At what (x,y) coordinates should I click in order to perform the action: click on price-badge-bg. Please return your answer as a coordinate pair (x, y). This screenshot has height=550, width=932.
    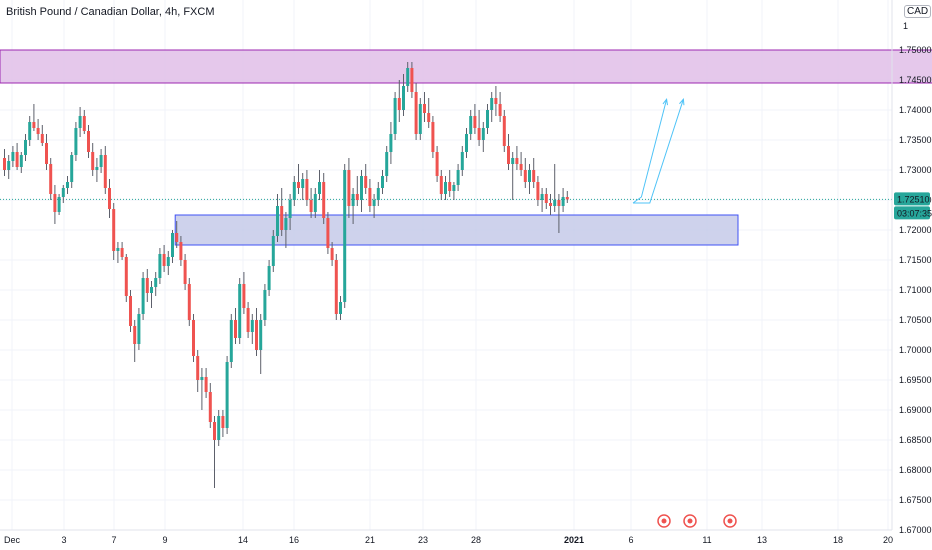
    Looking at the image, I should click on (912, 199).